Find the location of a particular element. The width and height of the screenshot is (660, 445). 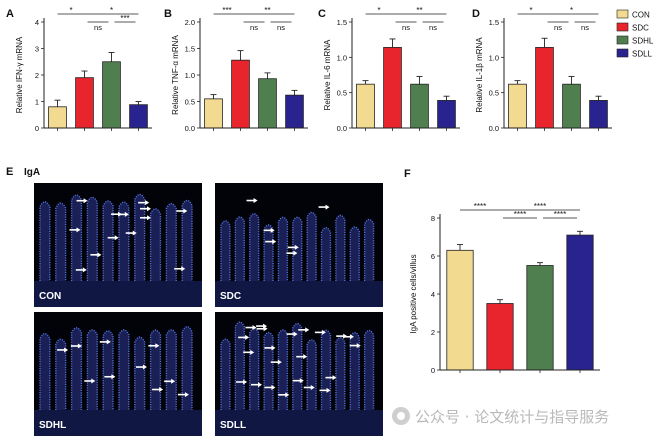

significance-label: ** is located at coordinates (267, 10).